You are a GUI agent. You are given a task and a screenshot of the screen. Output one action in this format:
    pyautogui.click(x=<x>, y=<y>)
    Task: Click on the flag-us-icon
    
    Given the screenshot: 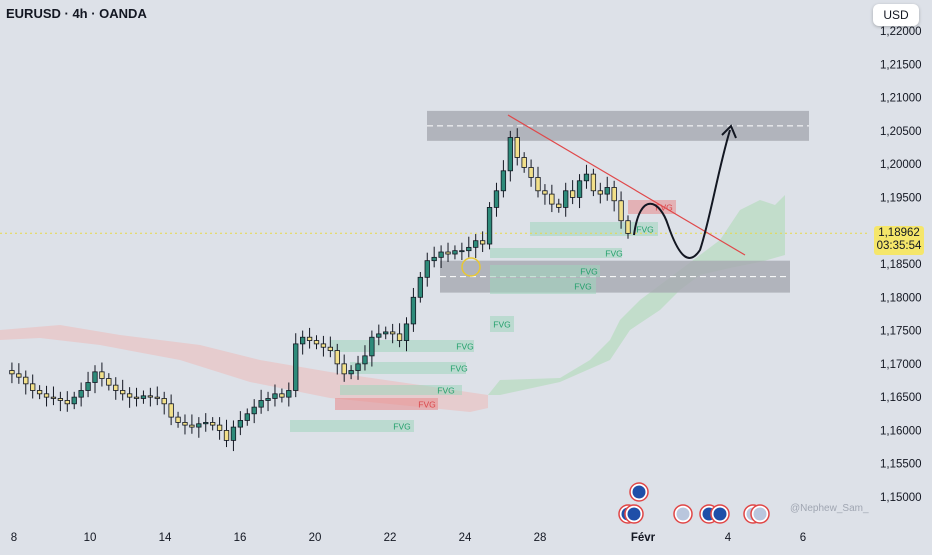 What is the action you would take?
    pyautogui.click(x=760, y=514)
    